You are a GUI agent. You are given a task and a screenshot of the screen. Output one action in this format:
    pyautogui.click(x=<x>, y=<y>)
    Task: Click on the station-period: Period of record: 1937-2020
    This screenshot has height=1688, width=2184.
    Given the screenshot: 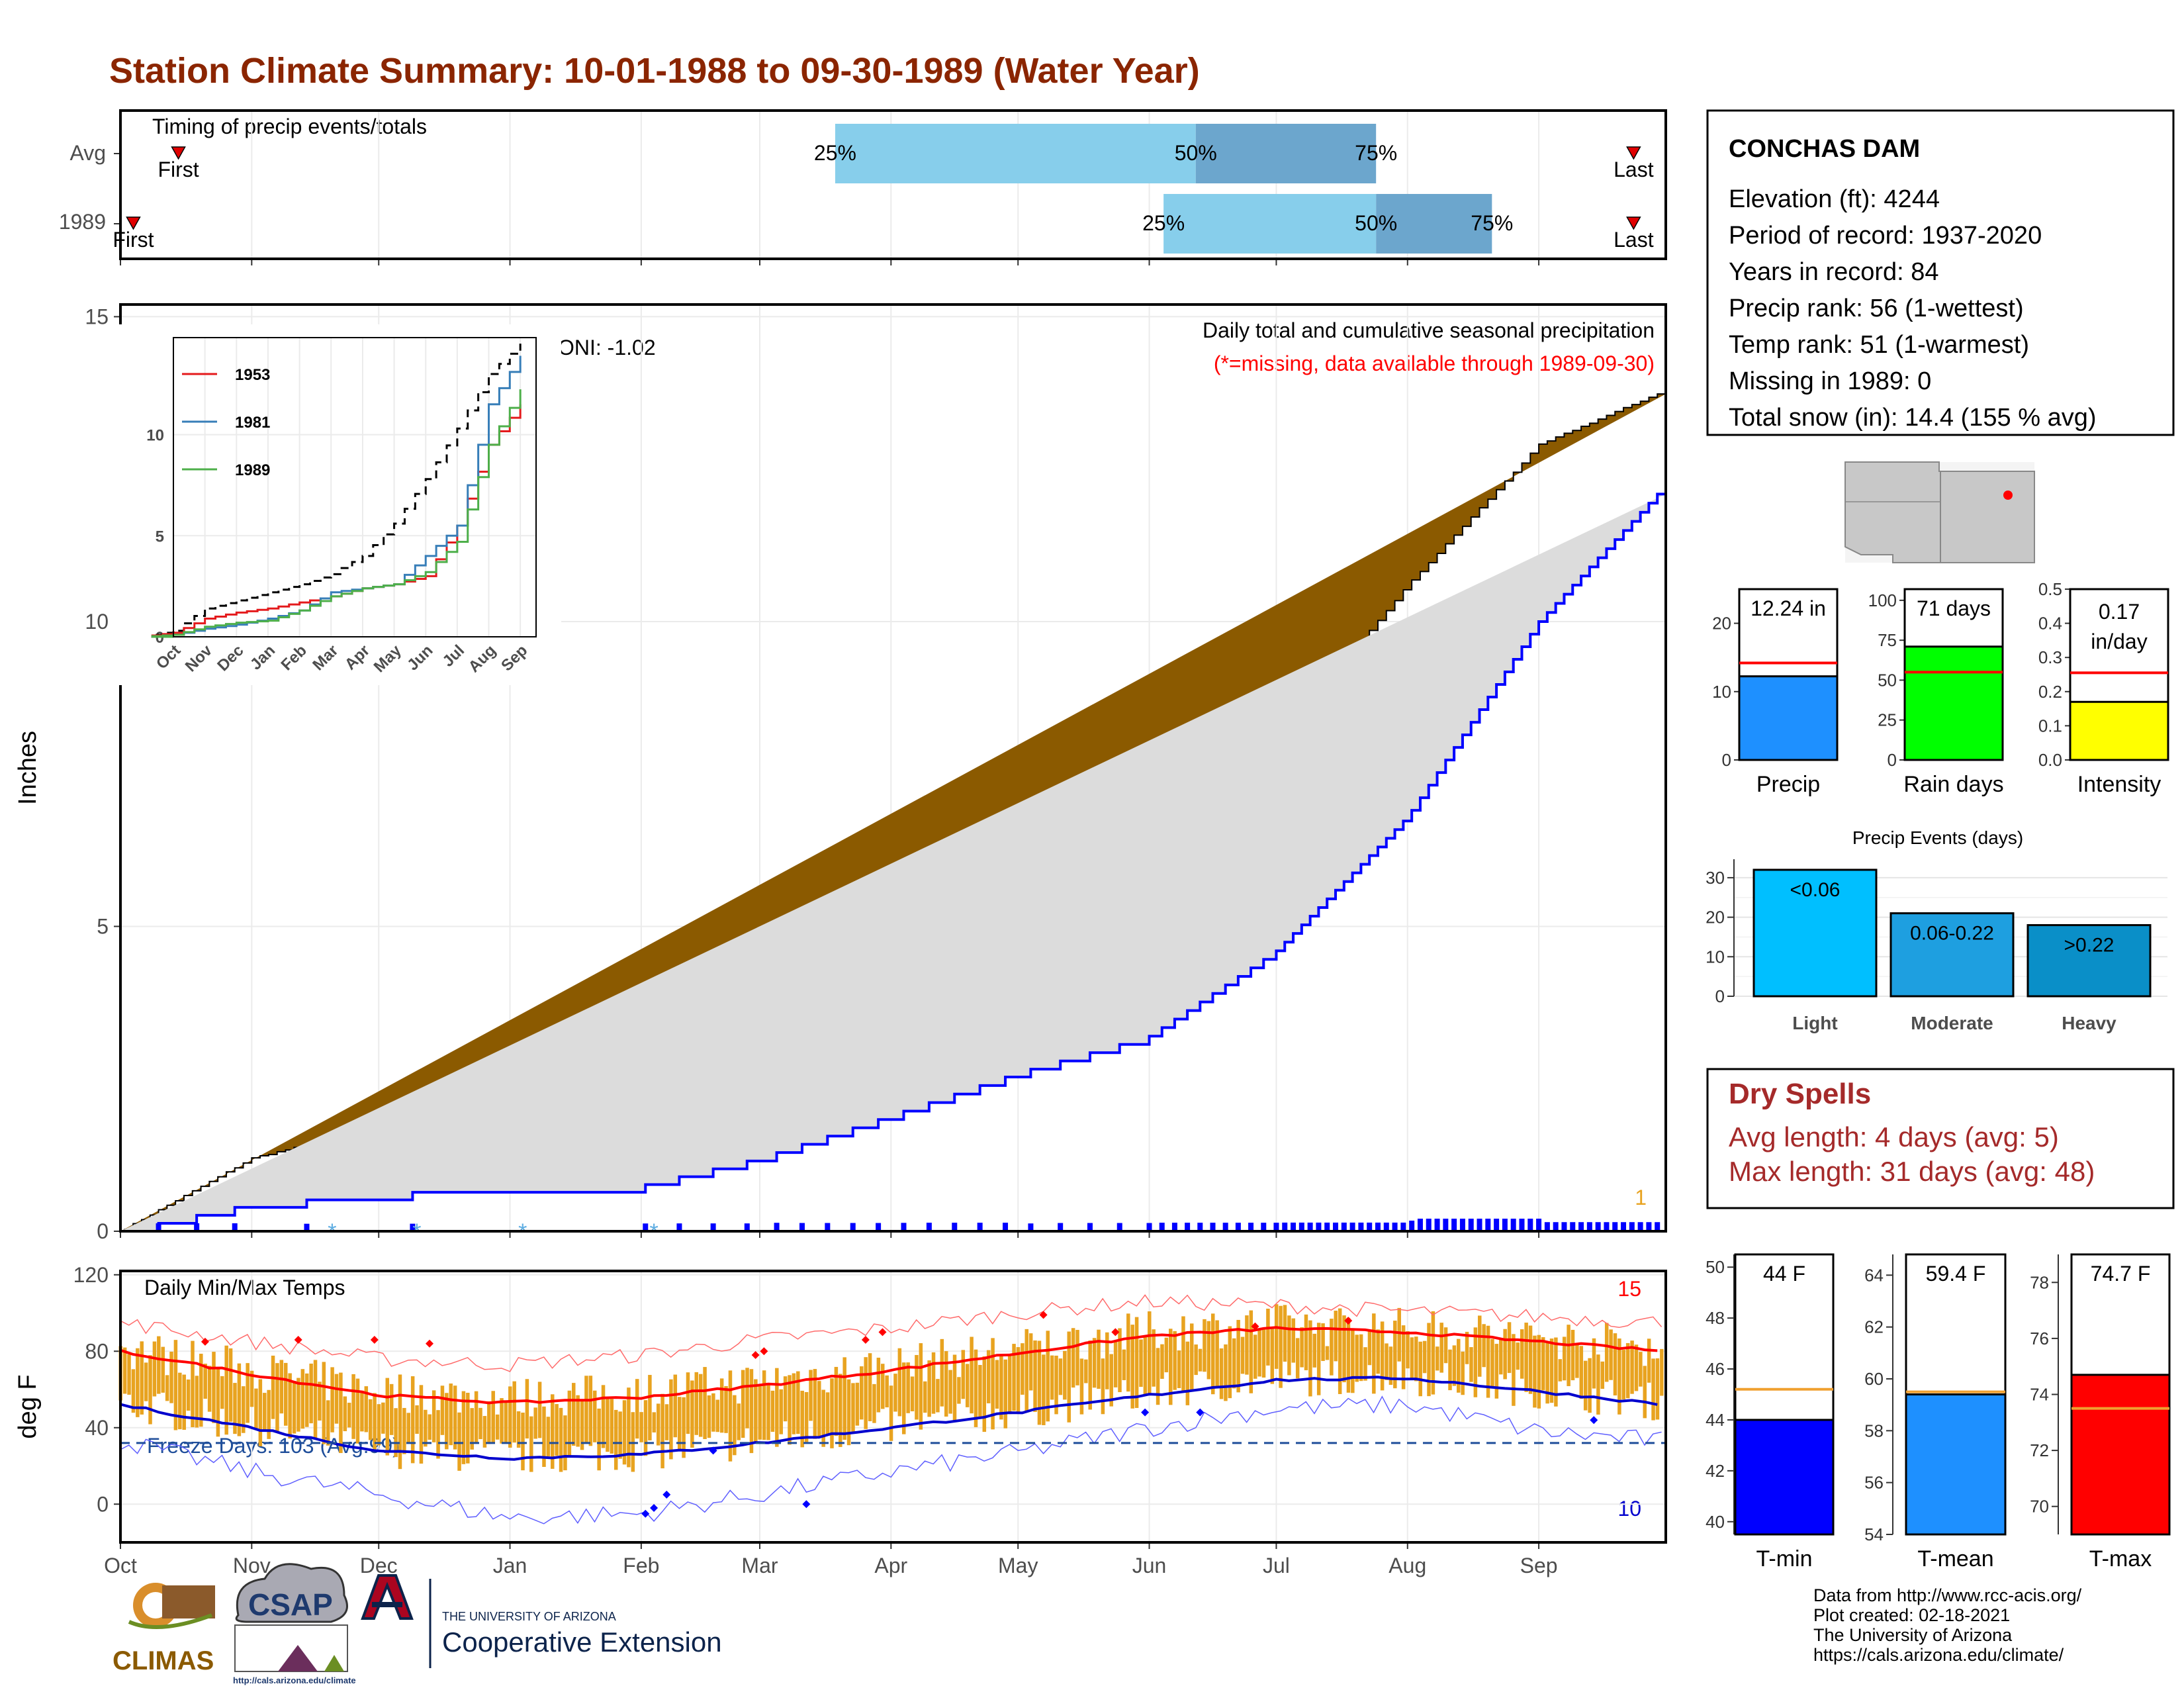 What is the action you would take?
    pyautogui.click(x=1885, y=236)
    